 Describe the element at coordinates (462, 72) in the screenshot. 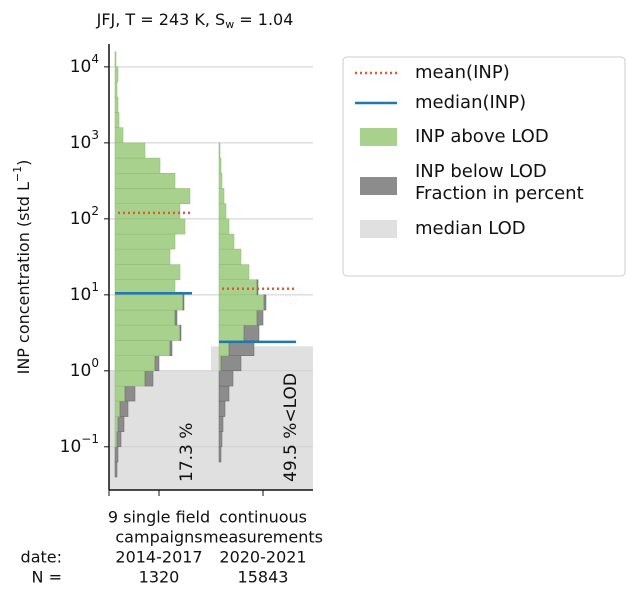

I see `legend-label: mean(INP)` at that location.